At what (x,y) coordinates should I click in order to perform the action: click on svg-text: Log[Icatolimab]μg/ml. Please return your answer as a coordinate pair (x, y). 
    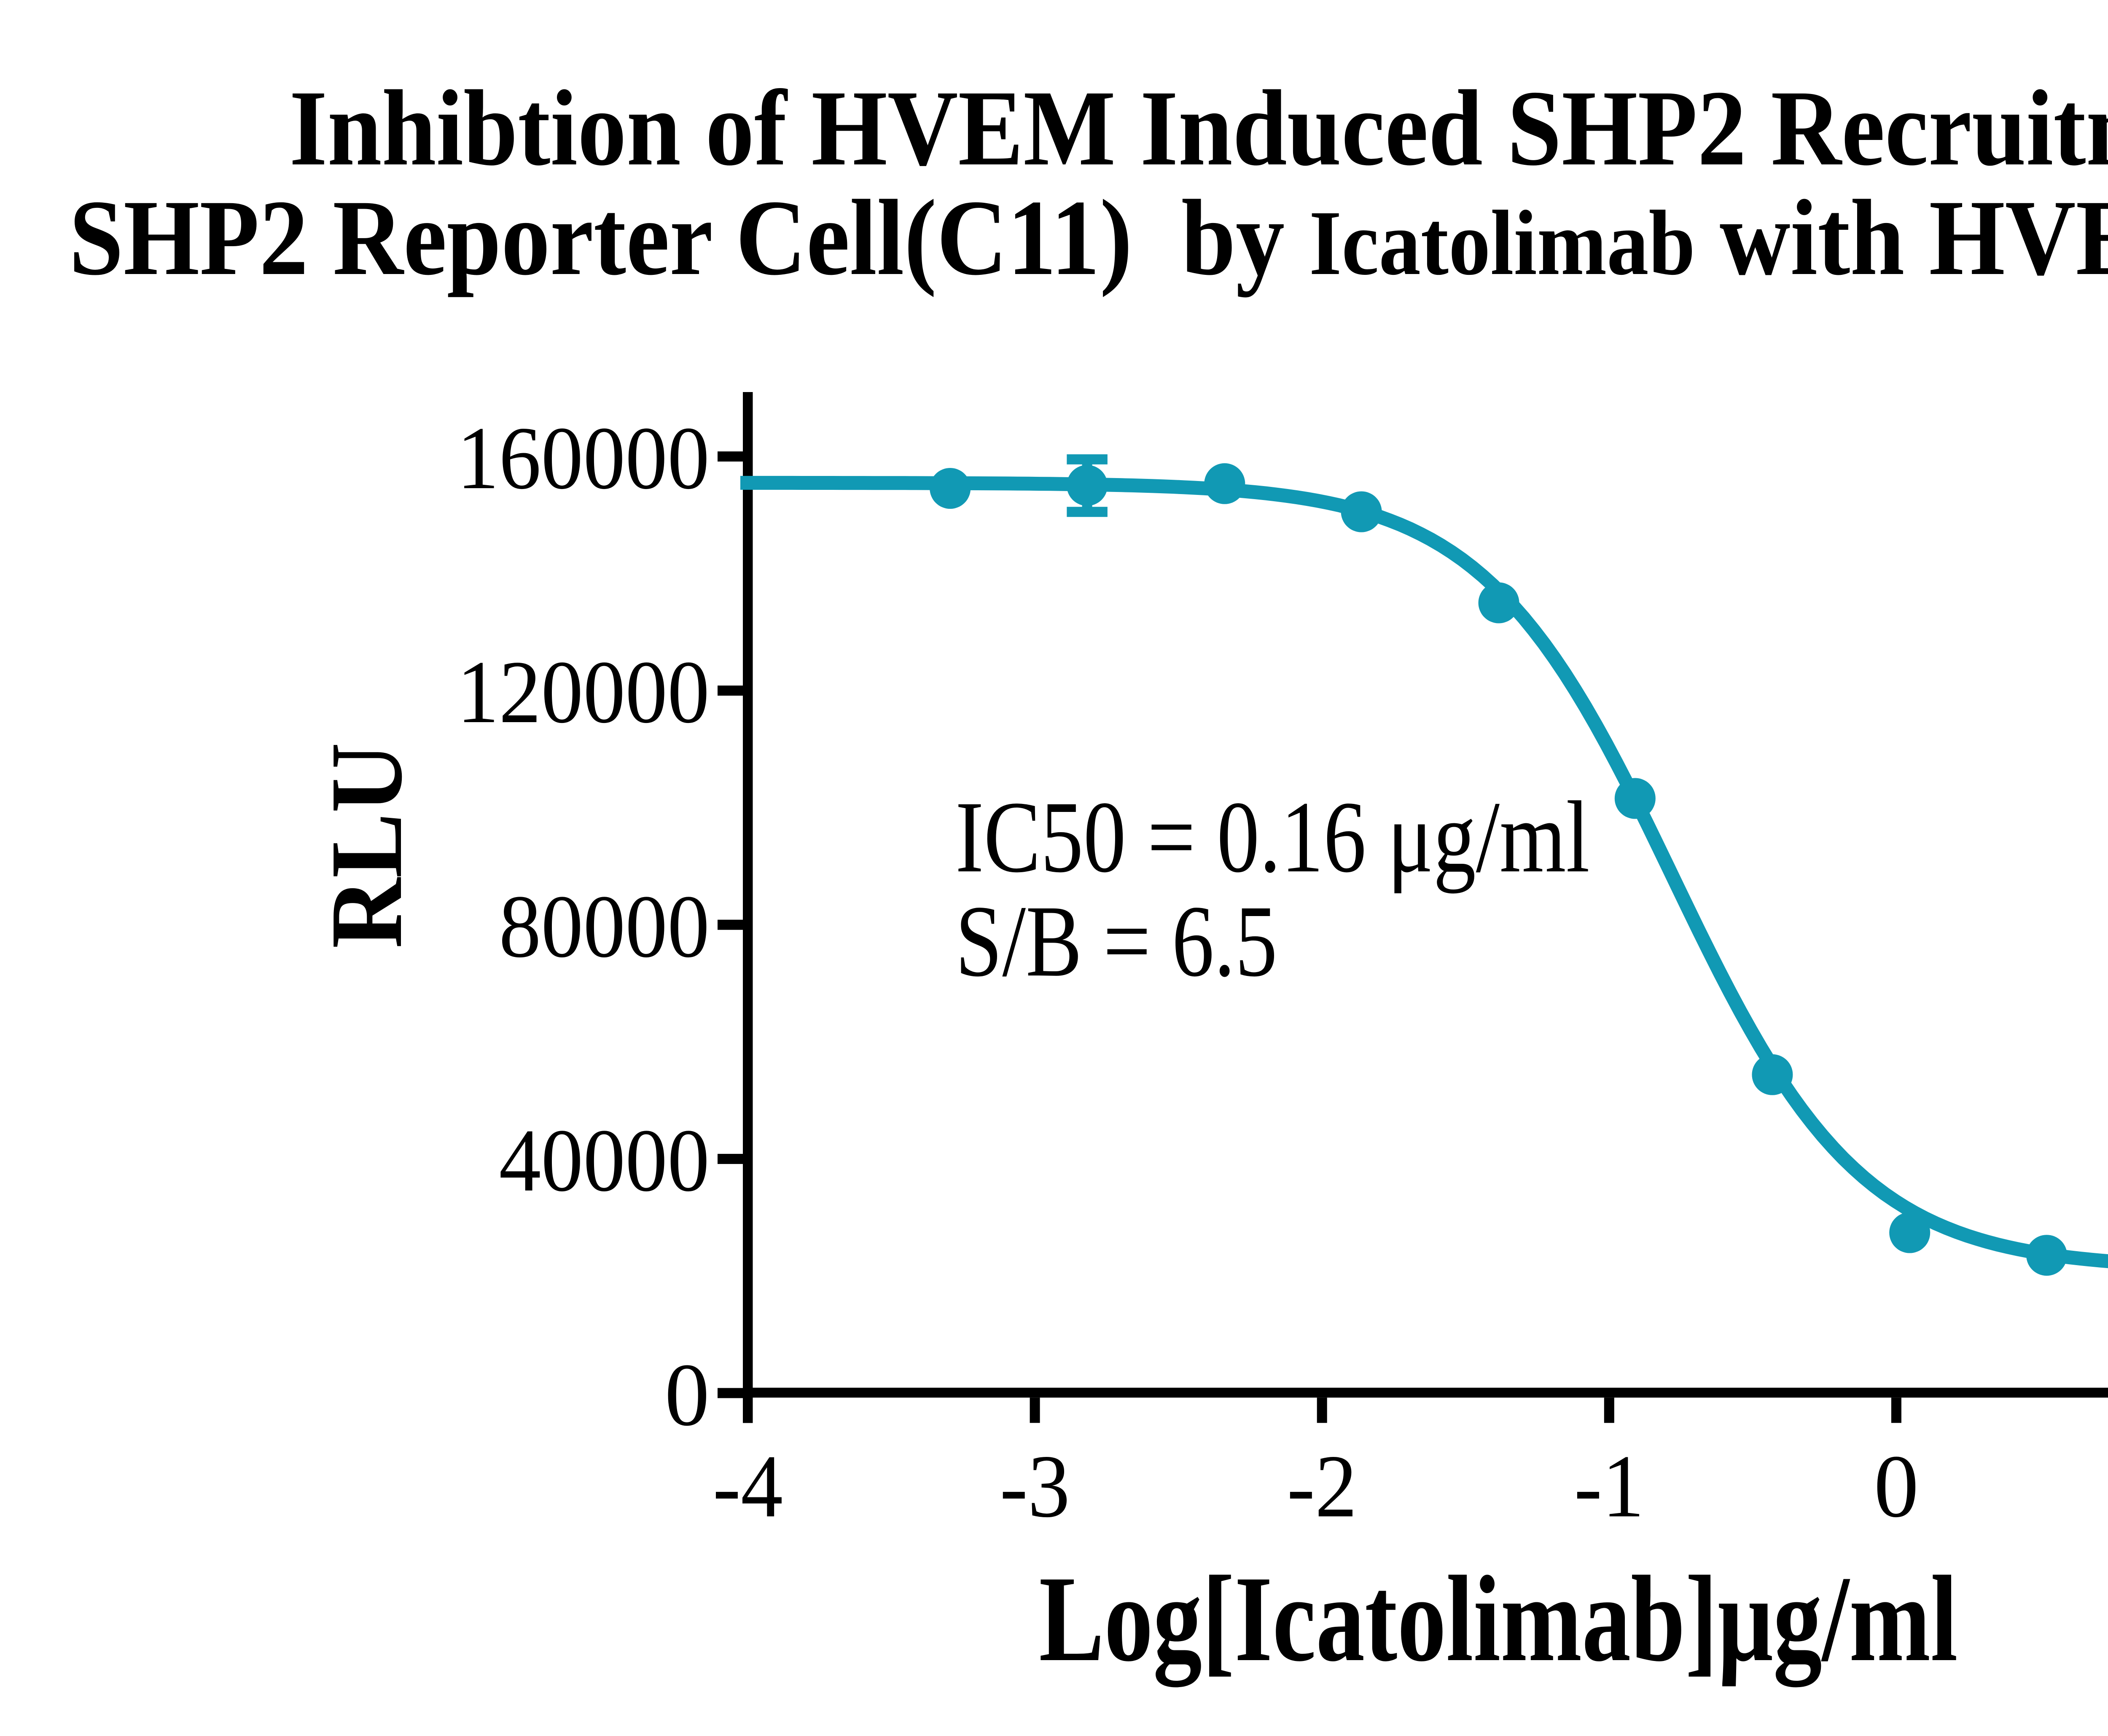
    Looking at the image, I should click on (1498, 1620).